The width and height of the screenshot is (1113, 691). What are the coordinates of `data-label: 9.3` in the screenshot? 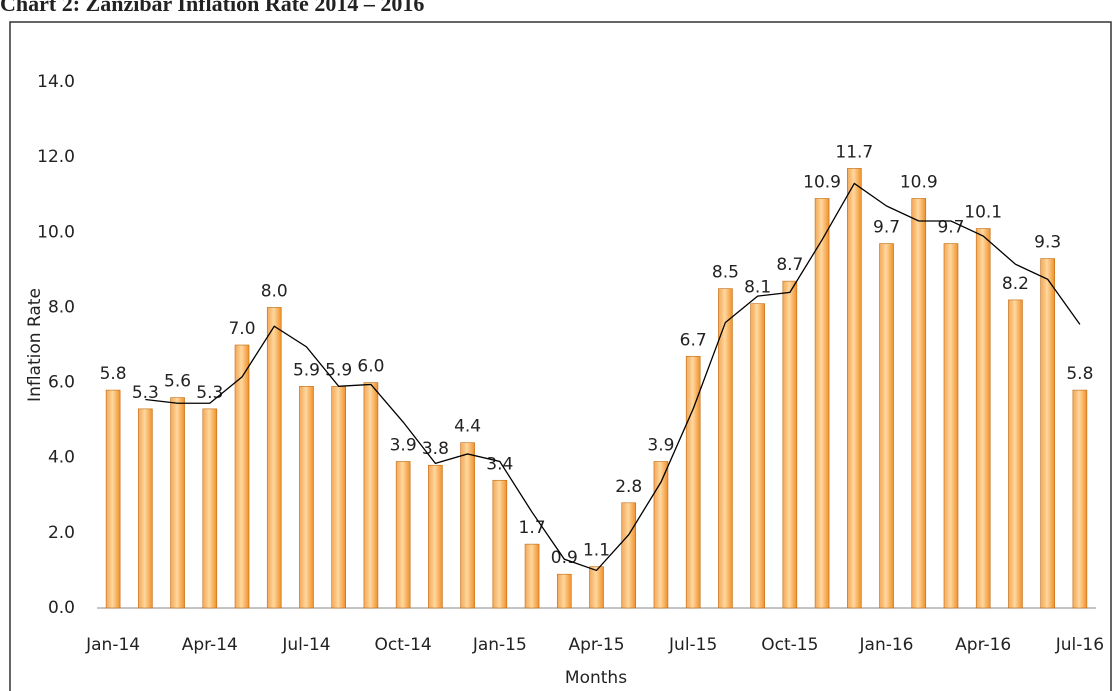 It's located at (1047, 243).